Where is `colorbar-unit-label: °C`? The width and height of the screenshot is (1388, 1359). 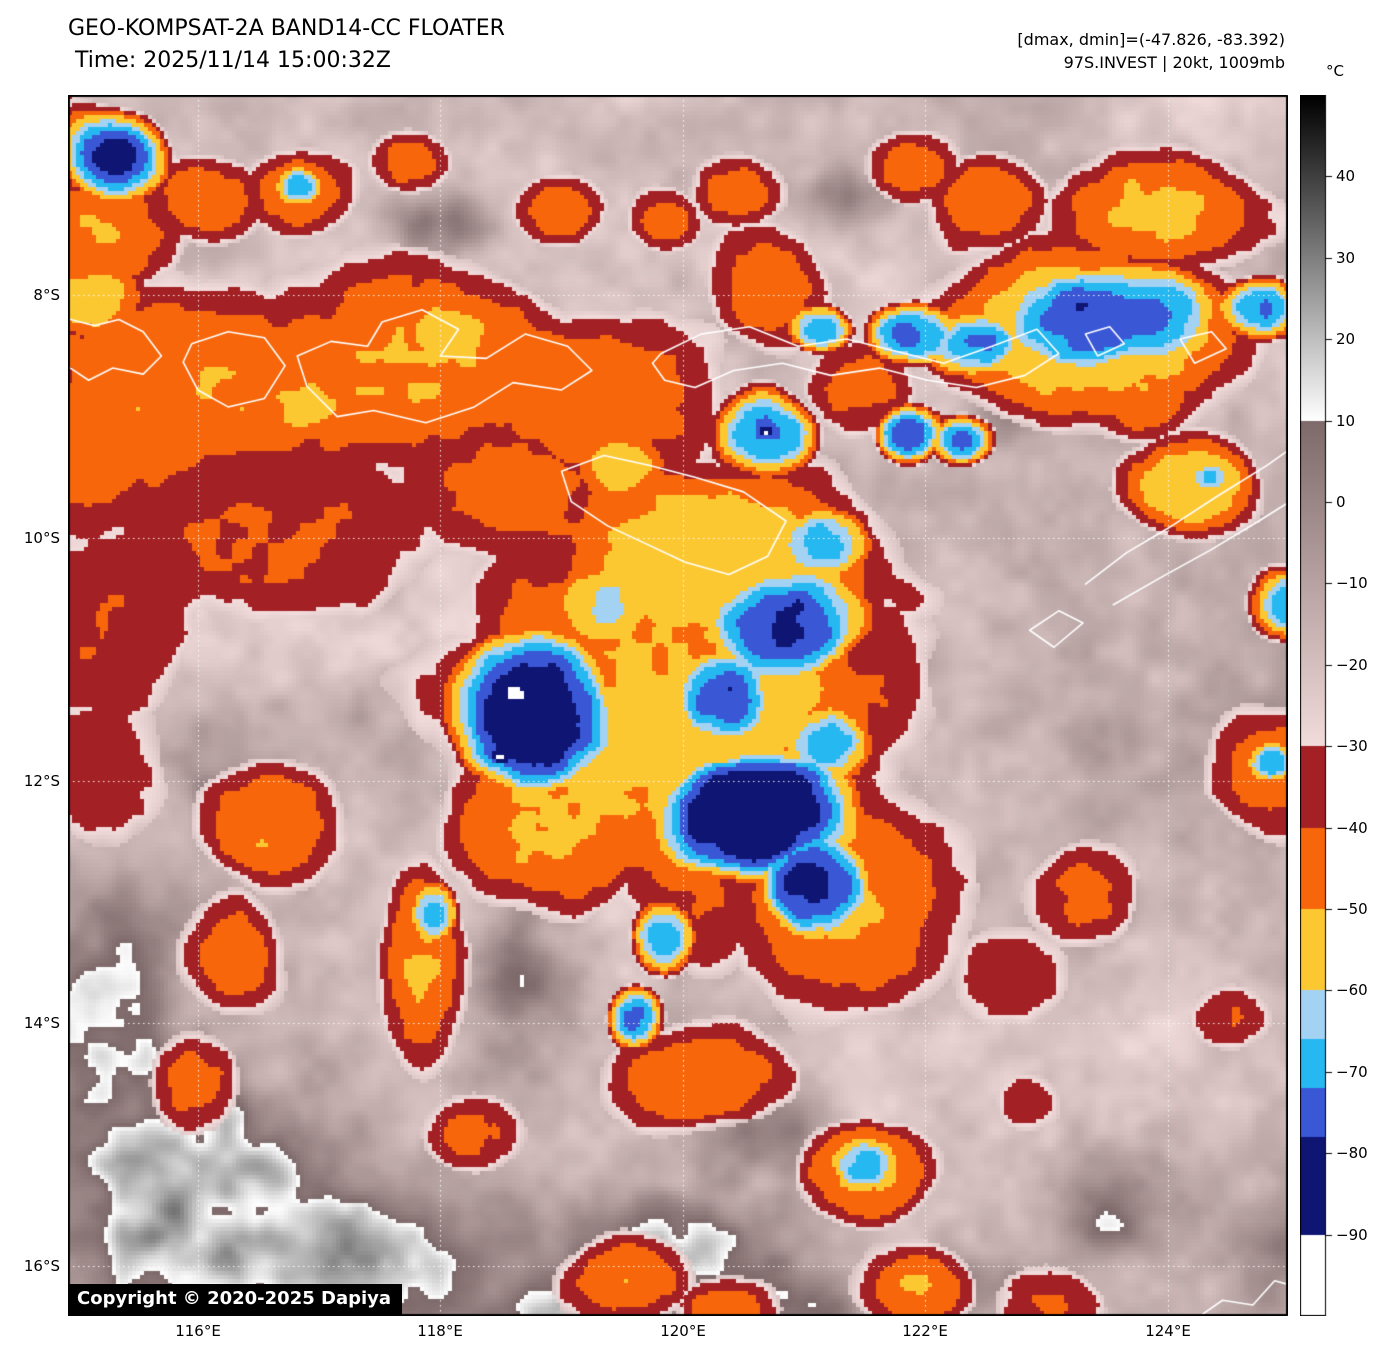
colorbar-unit-label: °C is located at coordinates (1335, 71).